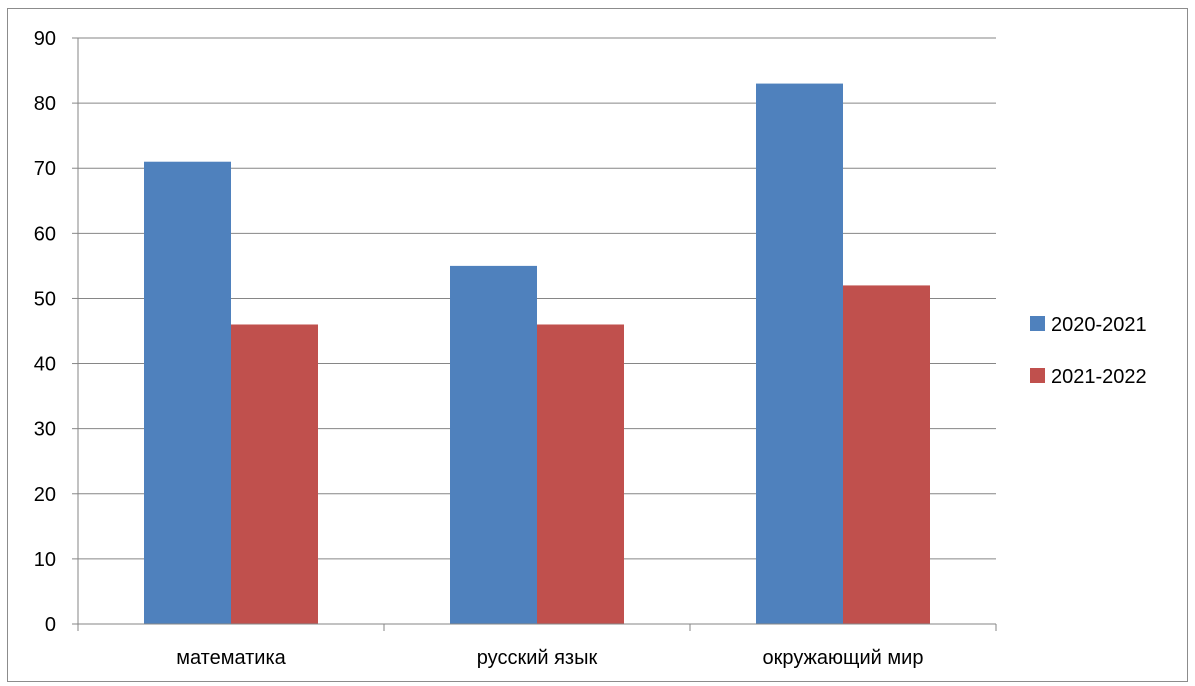 This screenshot has width=1195, height=686. What do you see at coordinates (45, 104) in the screenshot?
I see `y-tick-label: 80` at bounding box center [45, 104].